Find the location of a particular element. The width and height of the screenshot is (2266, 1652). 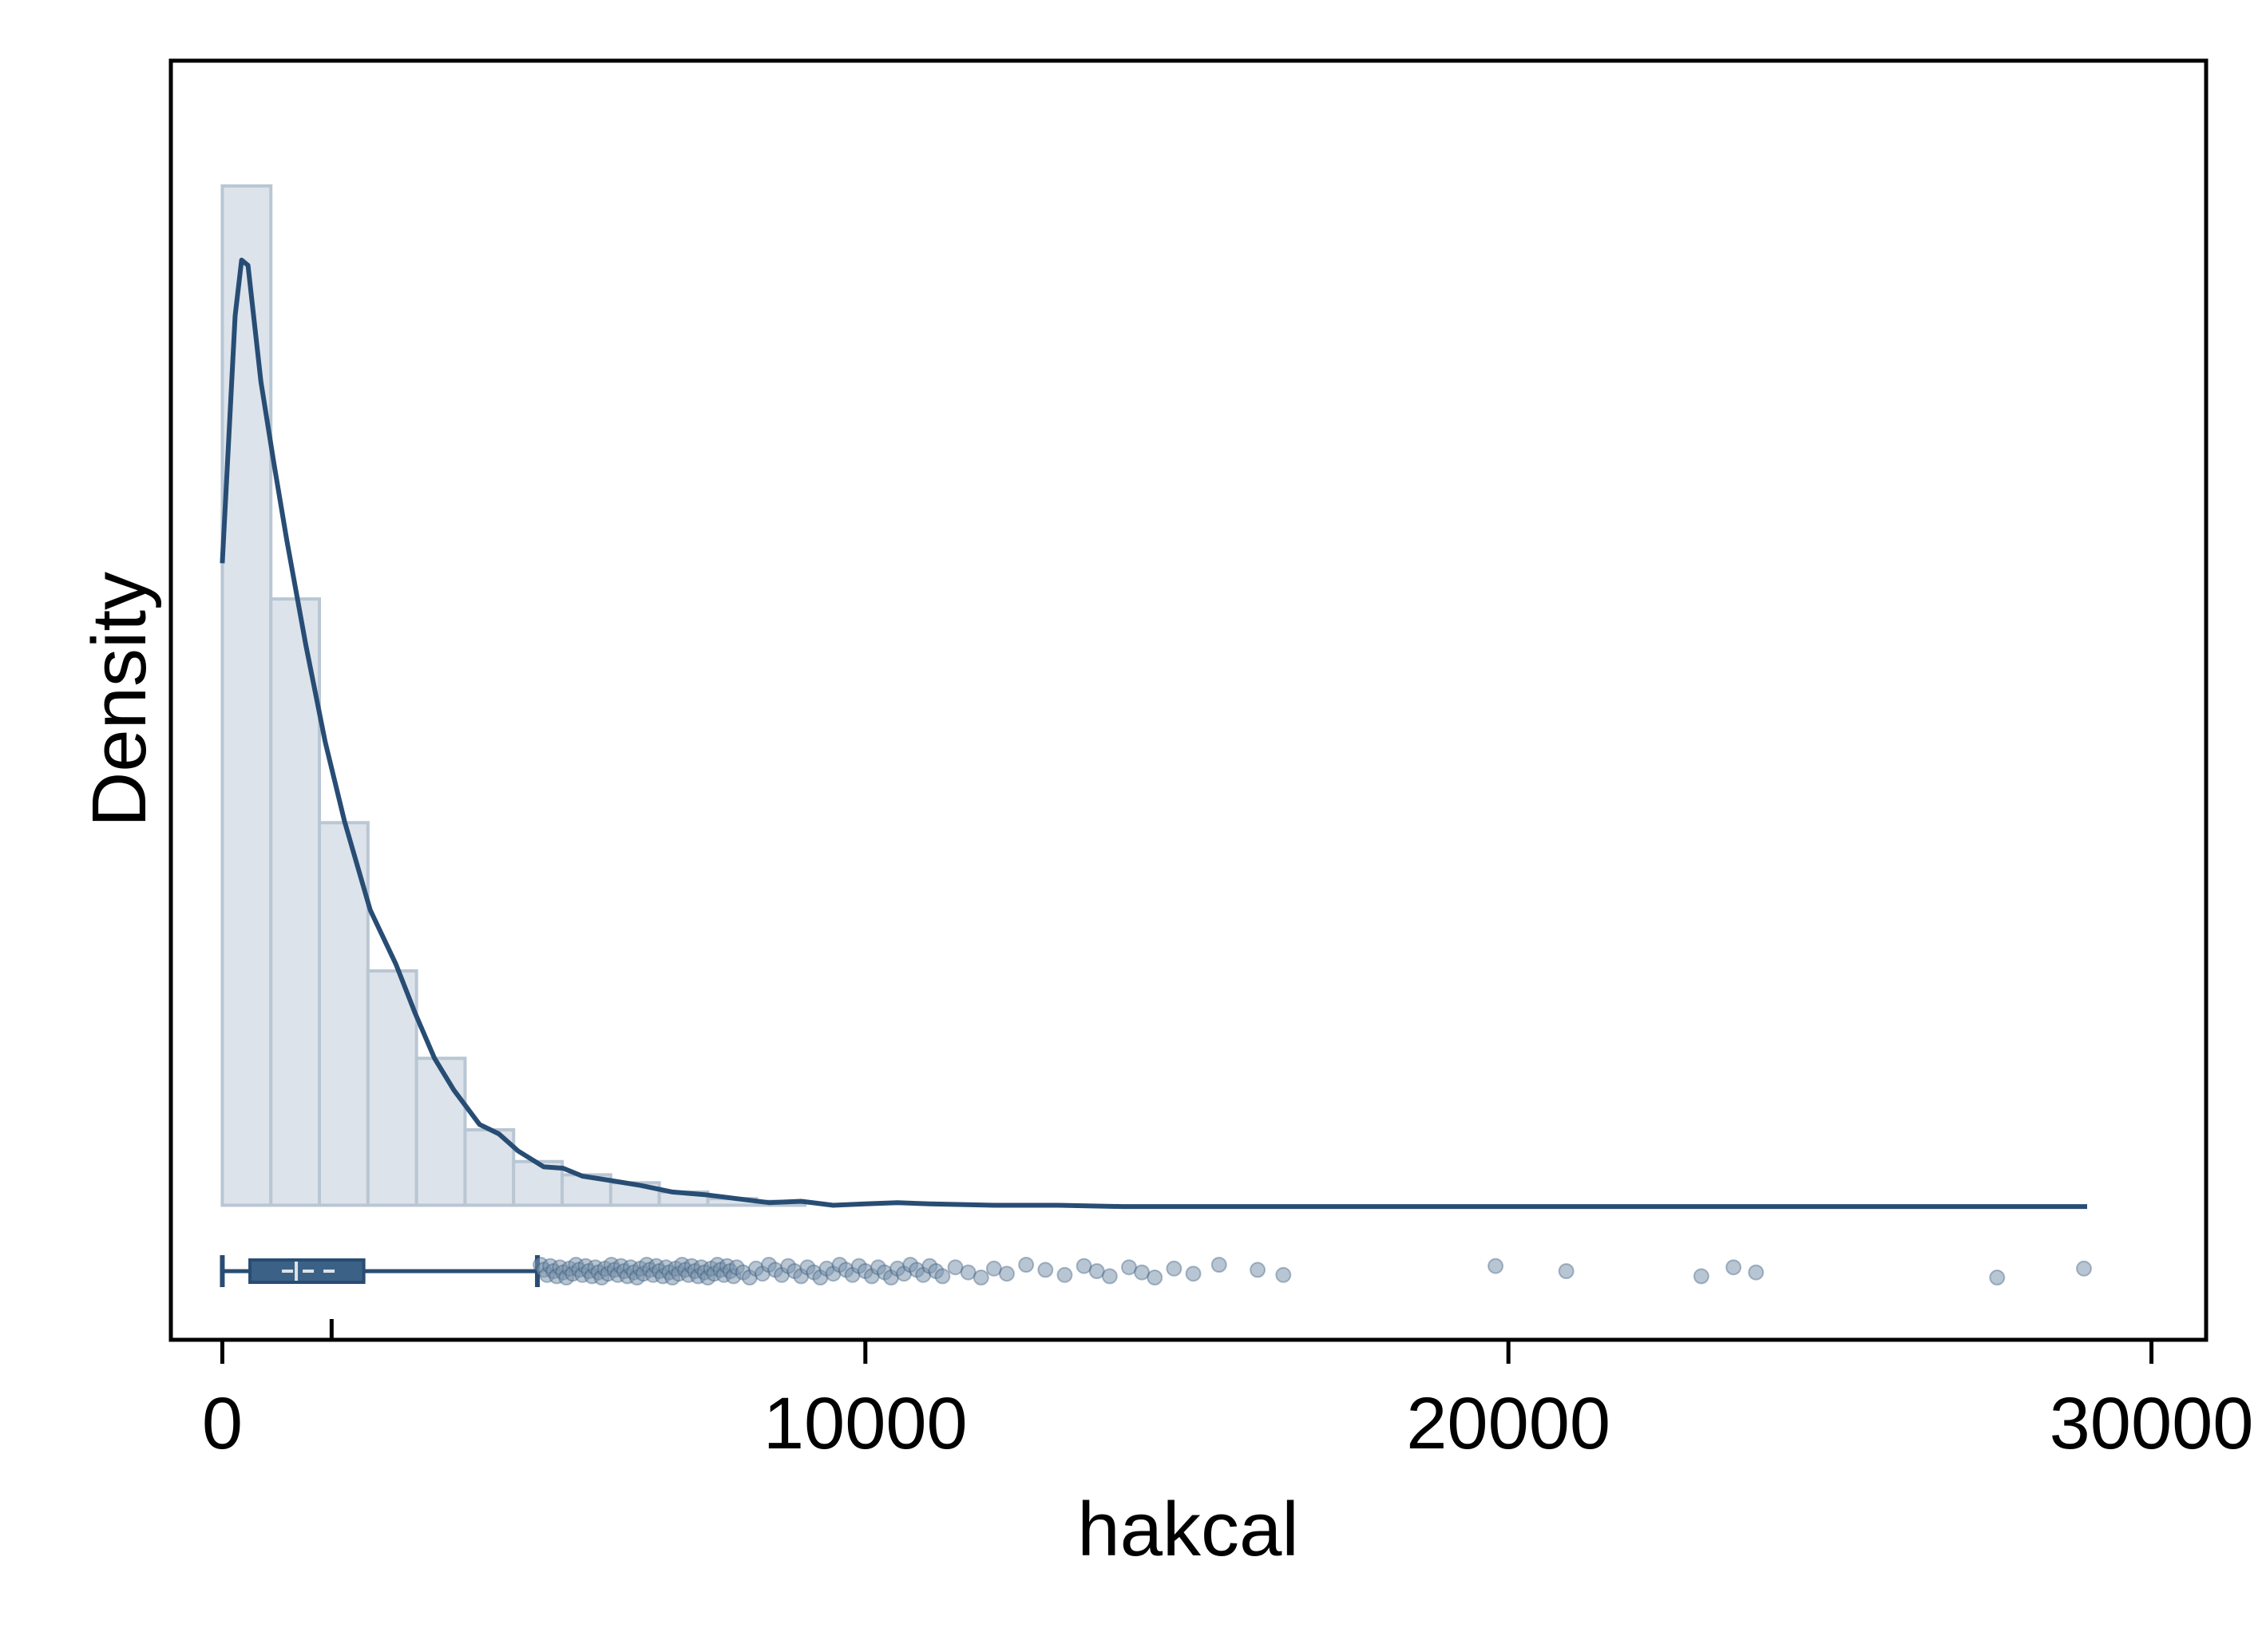

y-axis-title: Density is located at coordinates (119, 699).